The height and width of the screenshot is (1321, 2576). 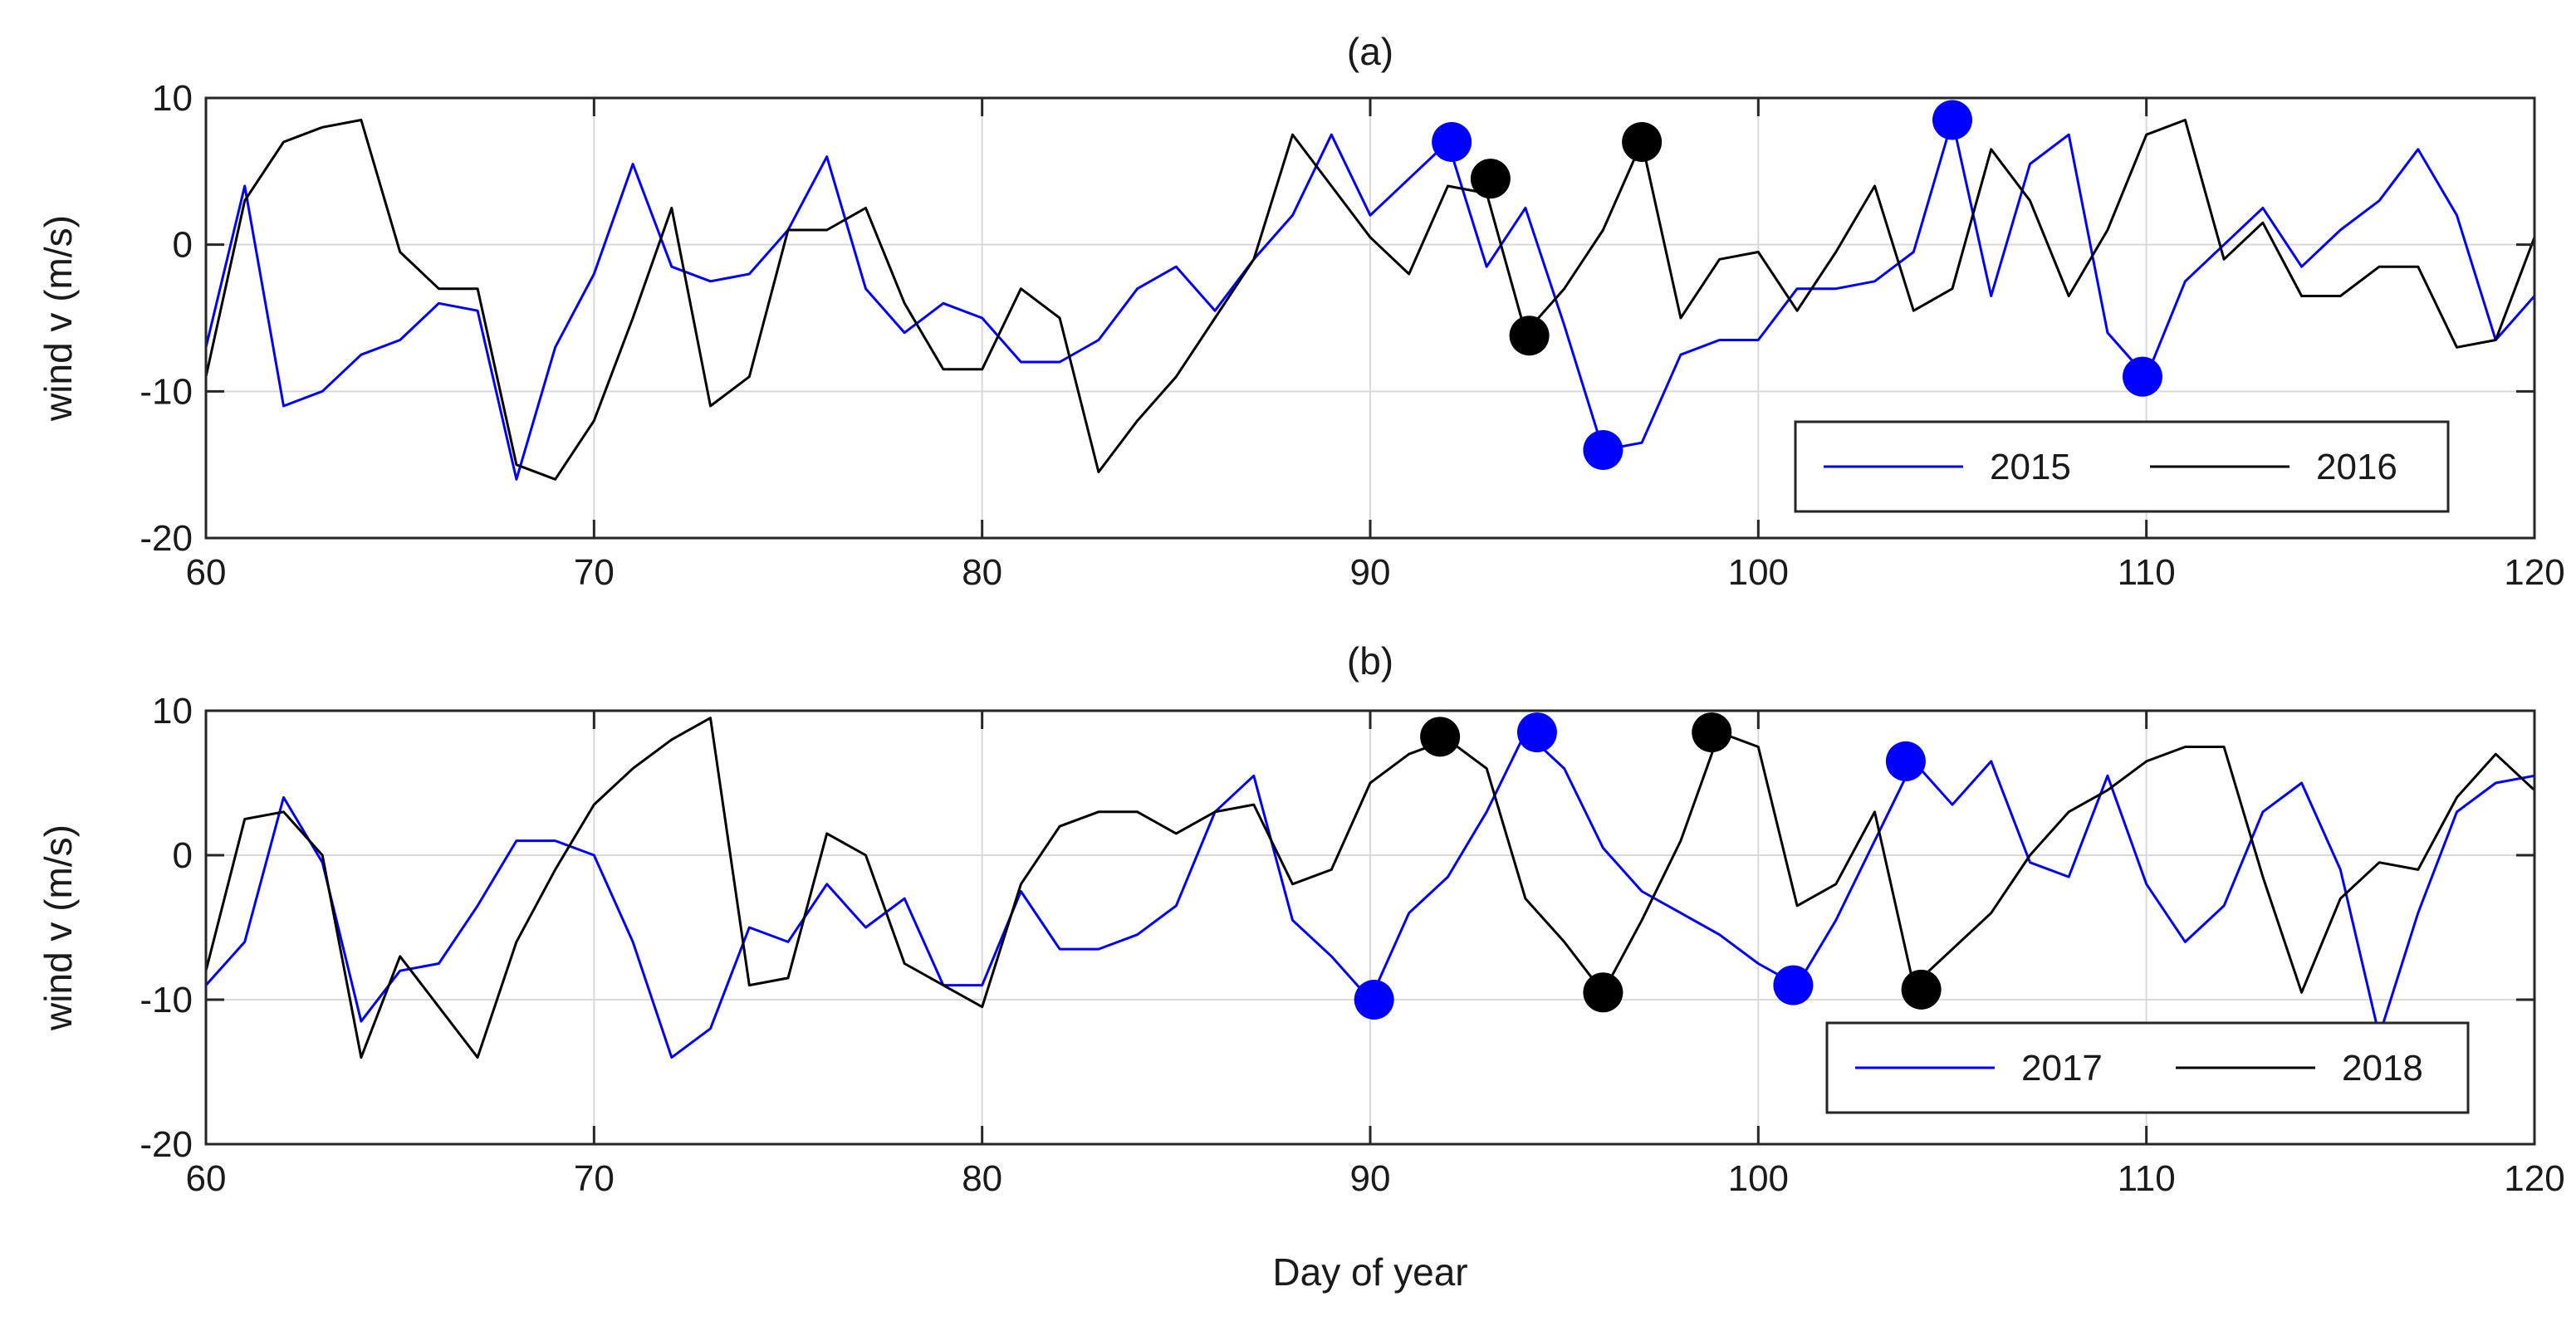 What do you see at coordinates (166, 1000) in the screenshot?
I see `y-tick-label-b--10: -10` at bounding box center [166, 1000].